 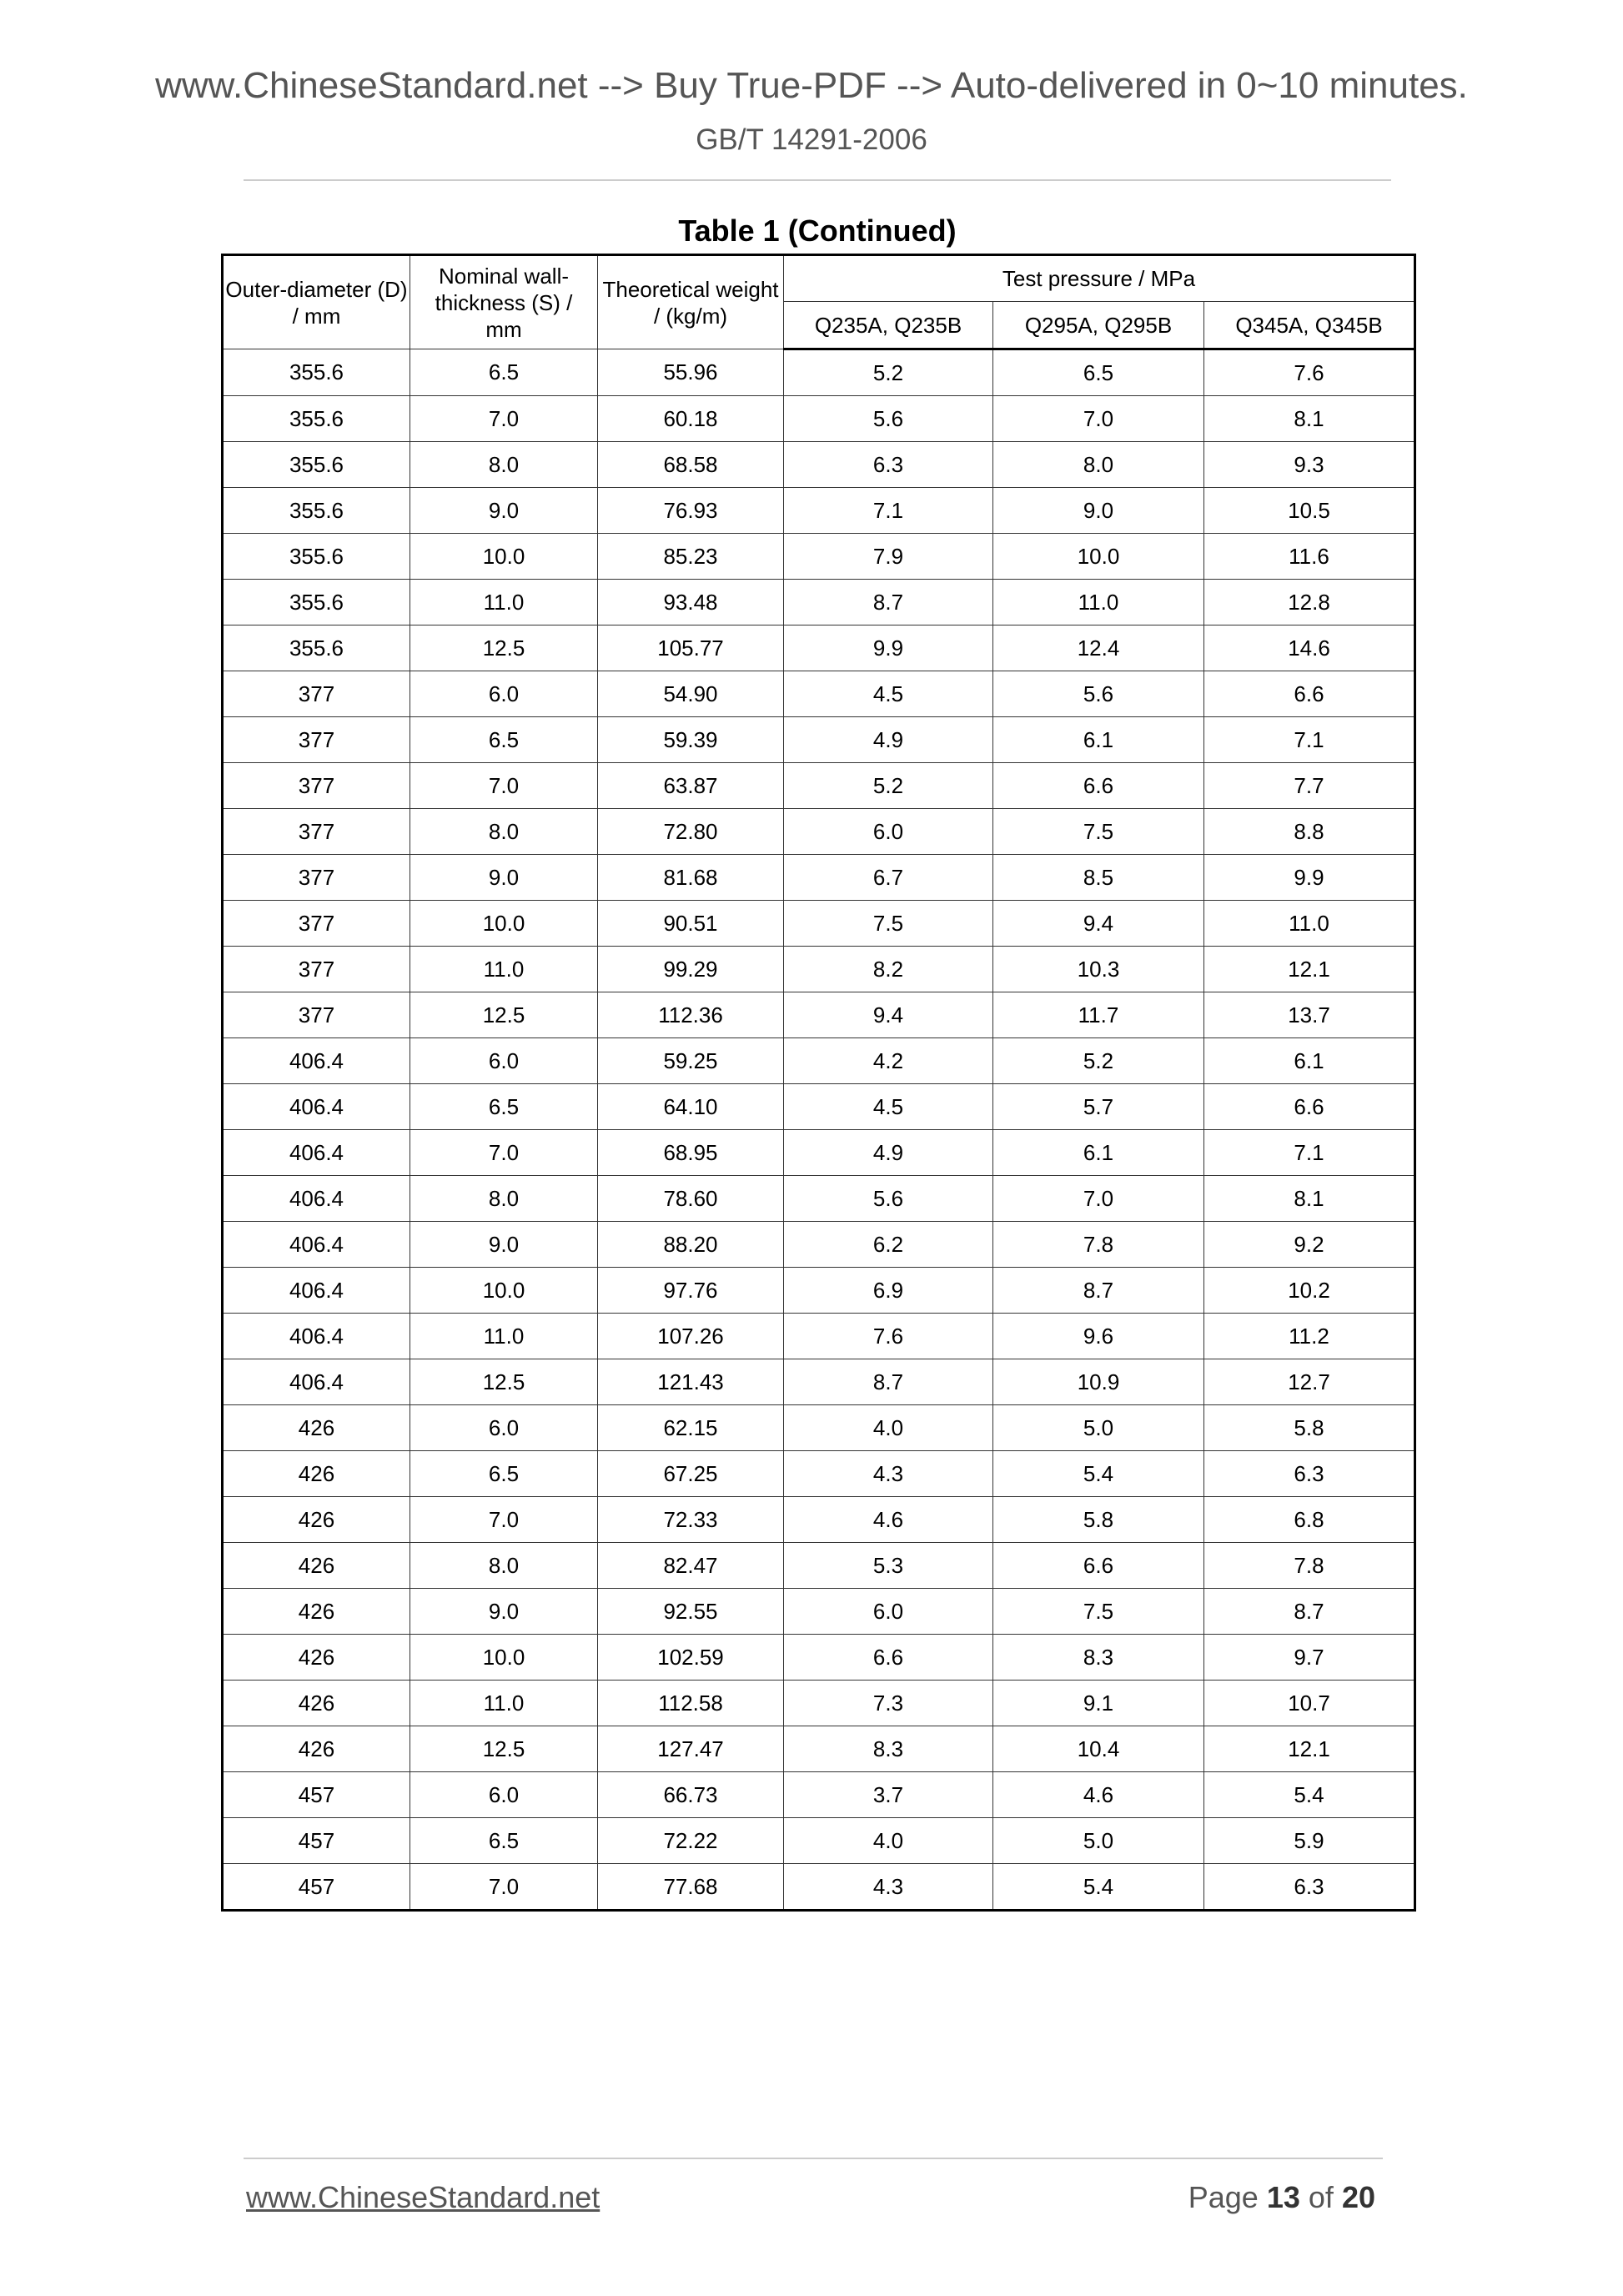 What do you see at coordinates (1098, 1061) in the screenshot?
I see `cell-pressure-q295: 5.2` at bounding box center [1098, 1061].